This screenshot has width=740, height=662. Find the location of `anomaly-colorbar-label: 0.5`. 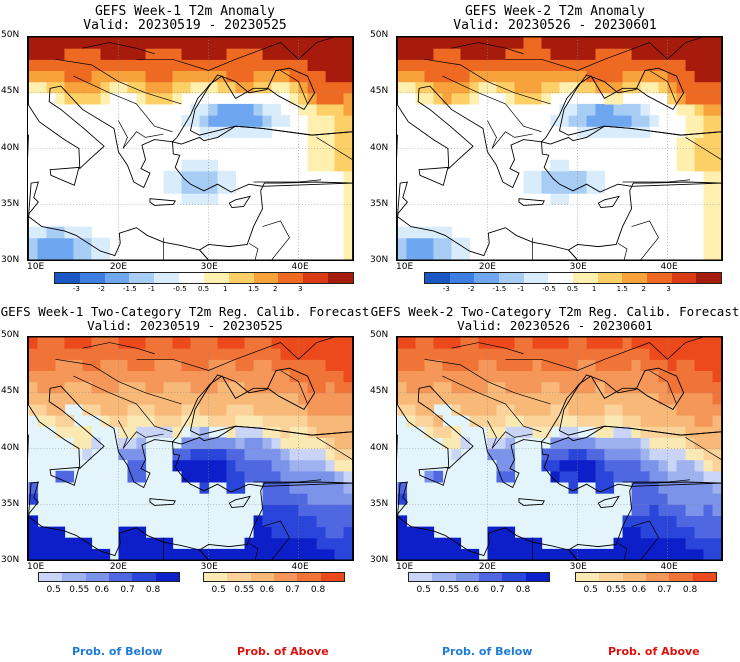

anomaly-colorbar-label: 0.5 is located at coordinates (204, 289).